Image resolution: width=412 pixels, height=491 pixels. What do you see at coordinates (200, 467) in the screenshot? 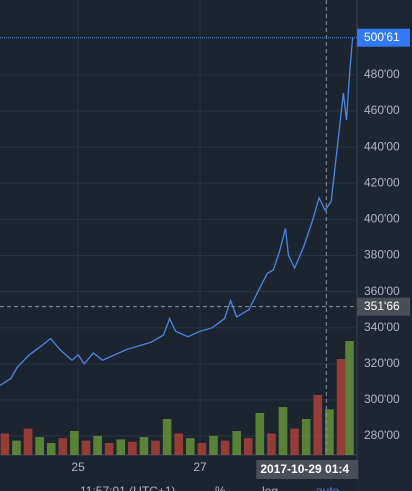
I see `x-tick-label: 27` at bounding box center [200, 467].